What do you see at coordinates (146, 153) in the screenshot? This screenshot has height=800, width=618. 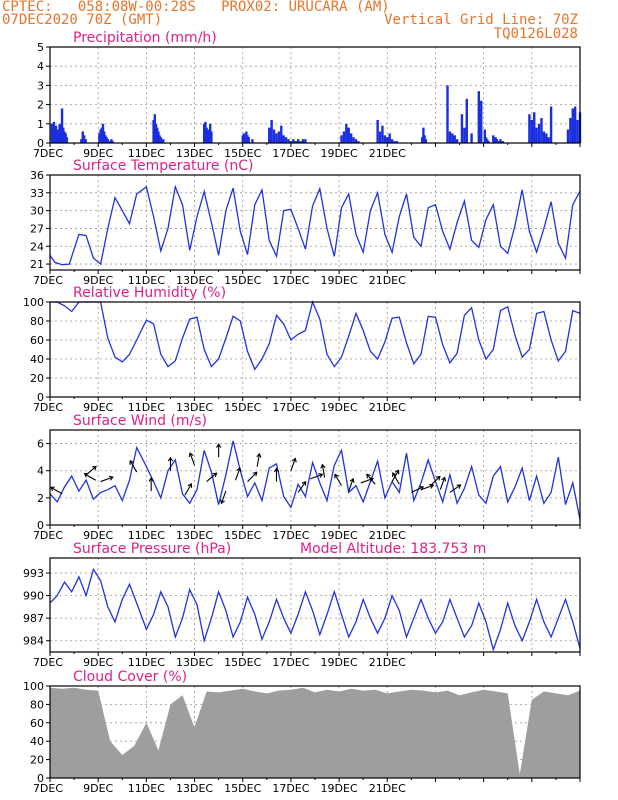 I see `precip-xtick-label: 11DEC` at bounding box center [146, 153].